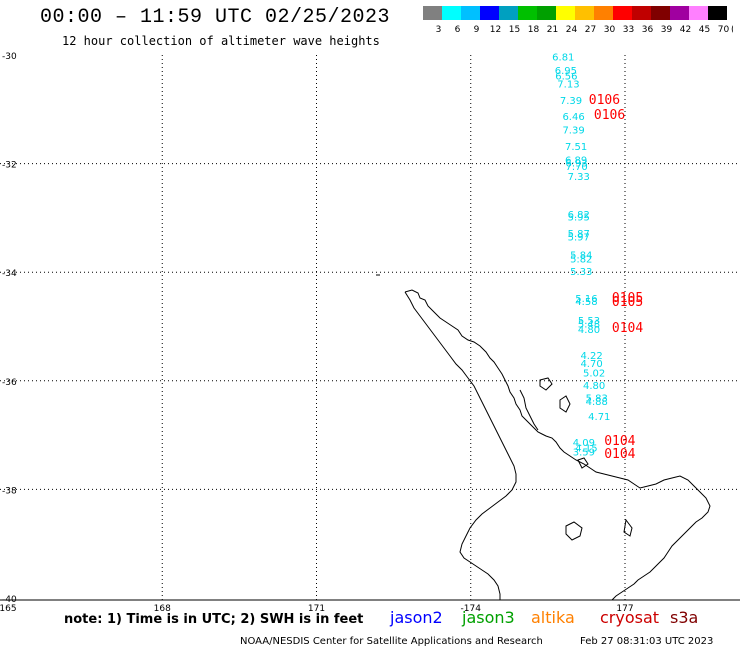  What do you see at coordinates (552, 29) in the screenshot?
I see `colorbar-tick-label: 21` at bounding box center [552, 29].